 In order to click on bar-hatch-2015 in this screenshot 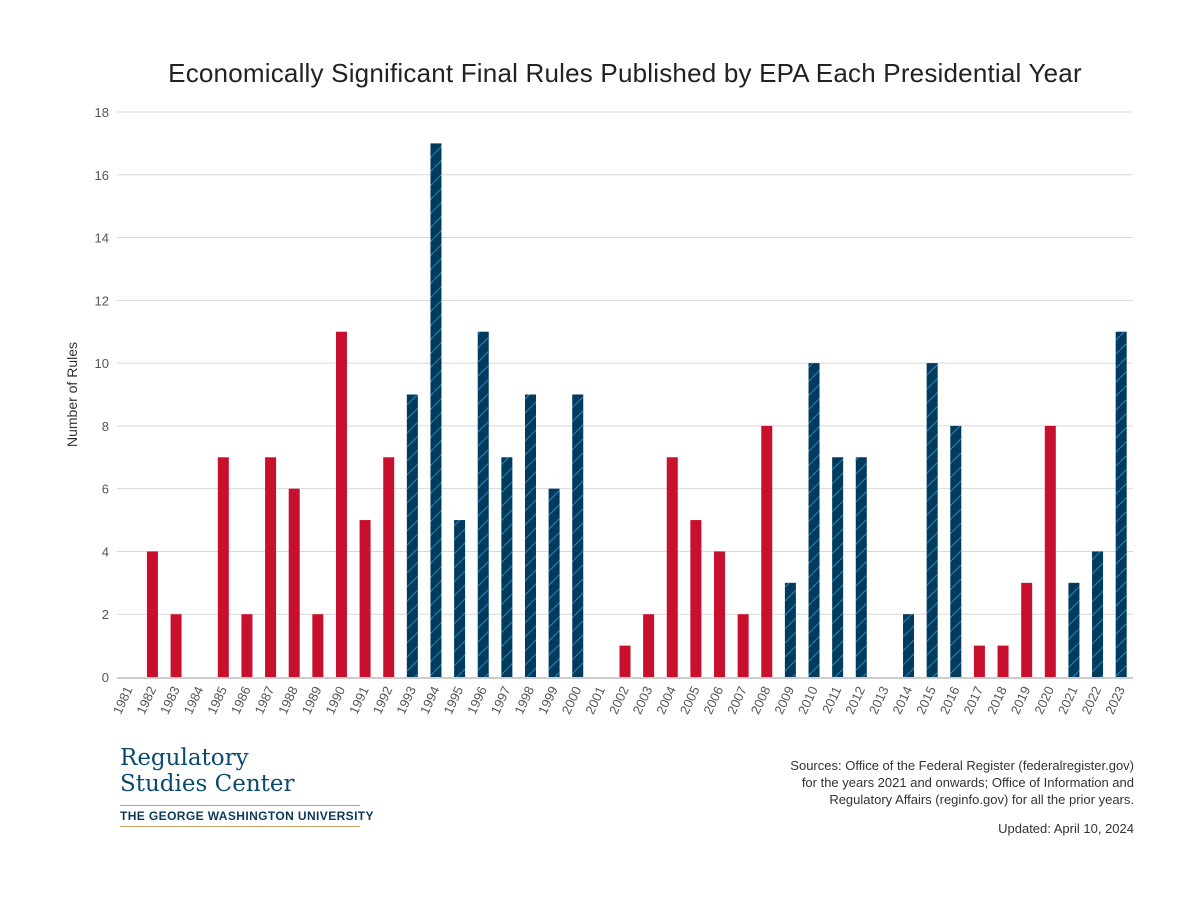, I will do `click(932, 520)`.